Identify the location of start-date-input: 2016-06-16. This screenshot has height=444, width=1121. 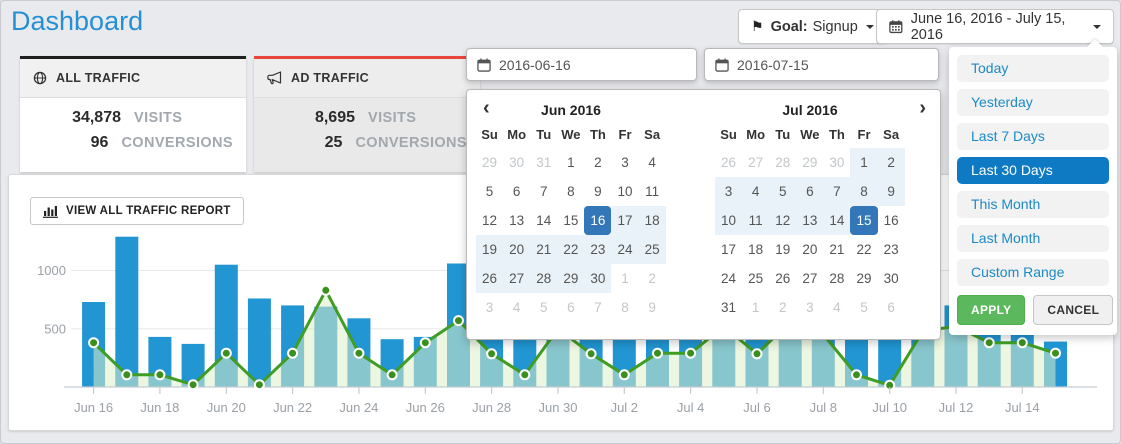
(581, 64).